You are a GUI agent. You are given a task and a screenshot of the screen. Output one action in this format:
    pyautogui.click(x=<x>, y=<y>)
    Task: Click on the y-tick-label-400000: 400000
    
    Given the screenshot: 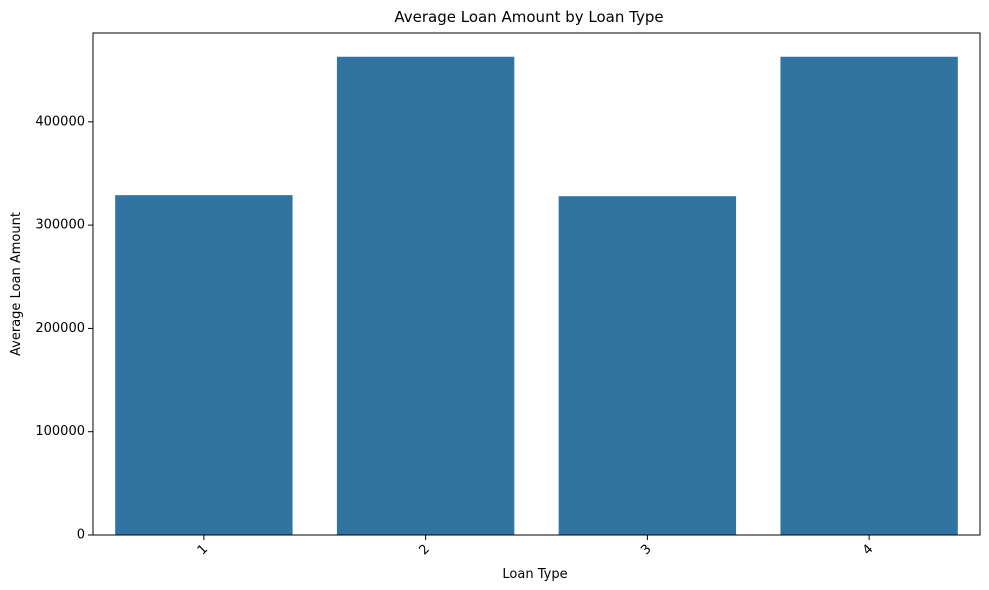 What is the action you would take?
    pyautogui.click(x=60, y=121)
    